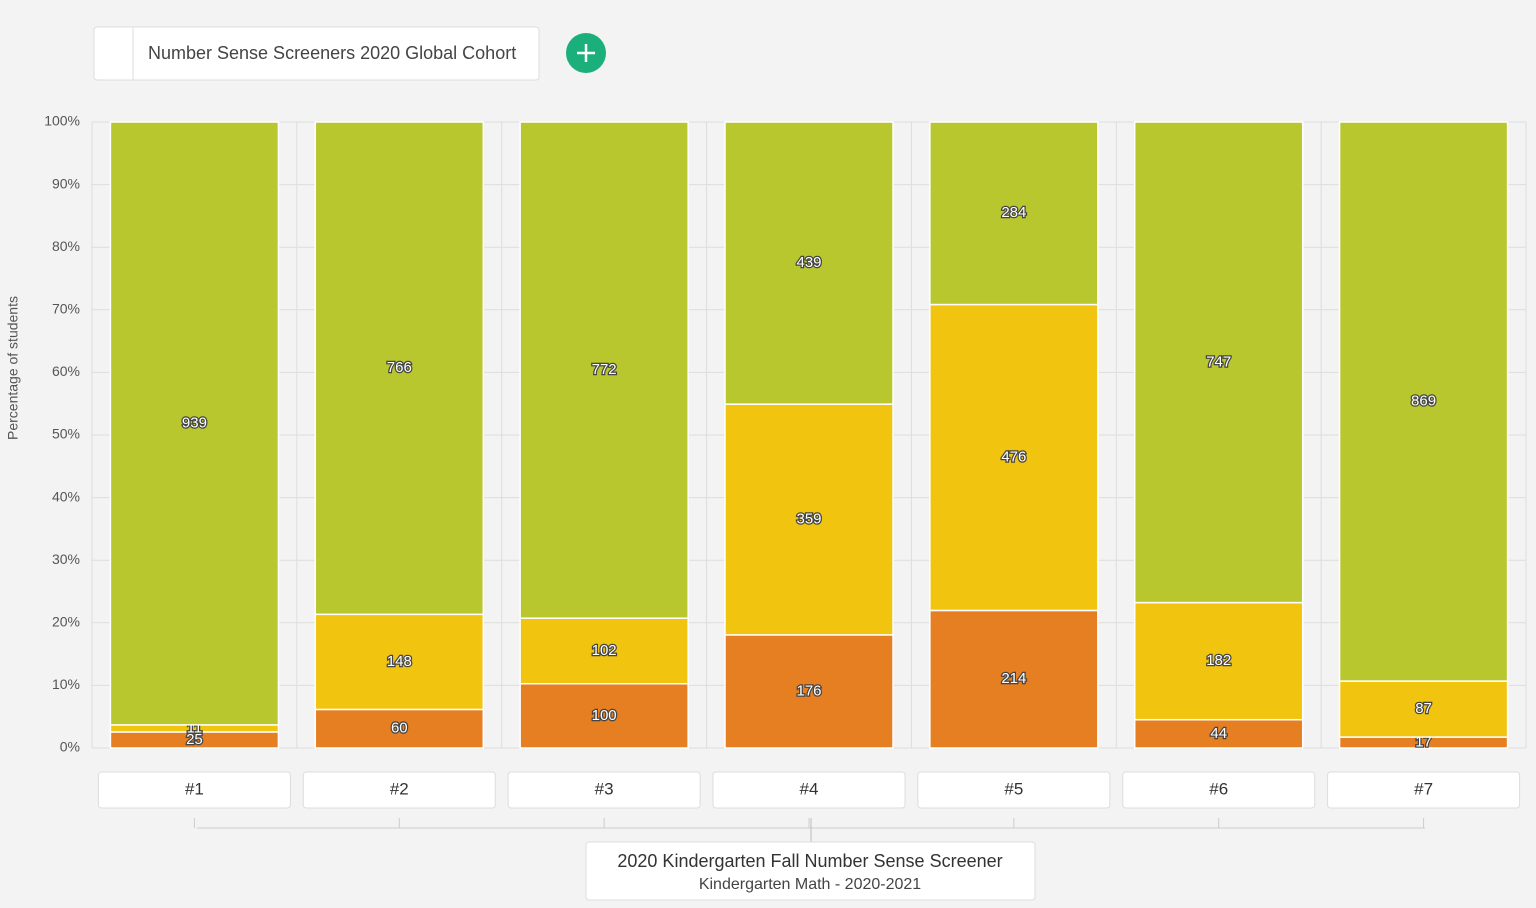  I want to click on value-label: 182, so click(1218, 660).